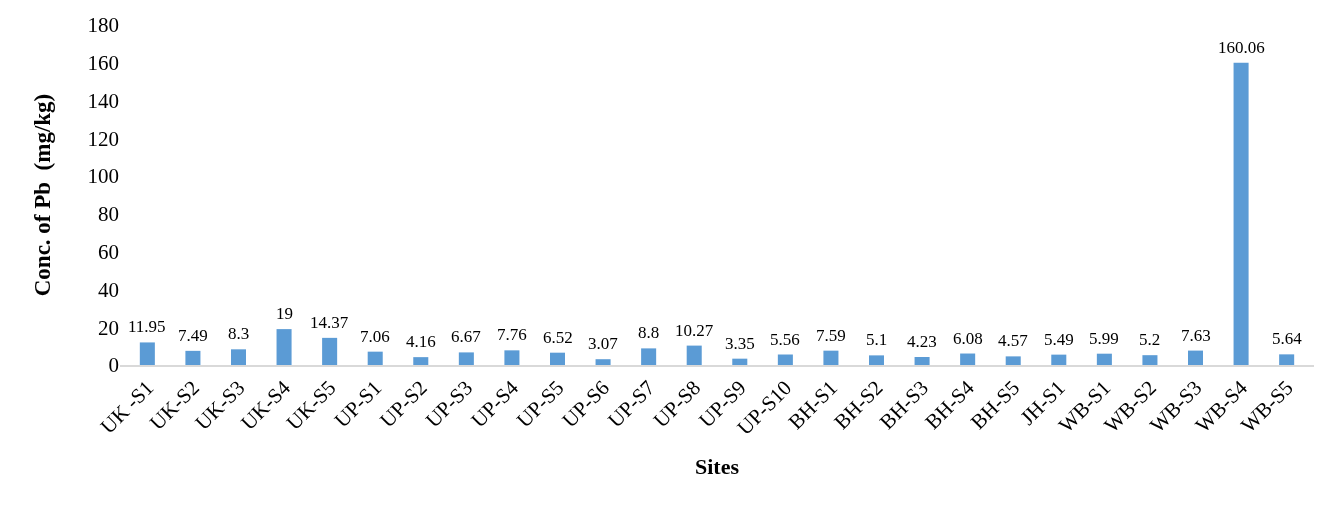 The width and height of the screenshot is (1334, 515). What do you see at coordinates (512, 334) in the screenshot?
I see `data-label: 7.76` at bounding box center [512, 334].